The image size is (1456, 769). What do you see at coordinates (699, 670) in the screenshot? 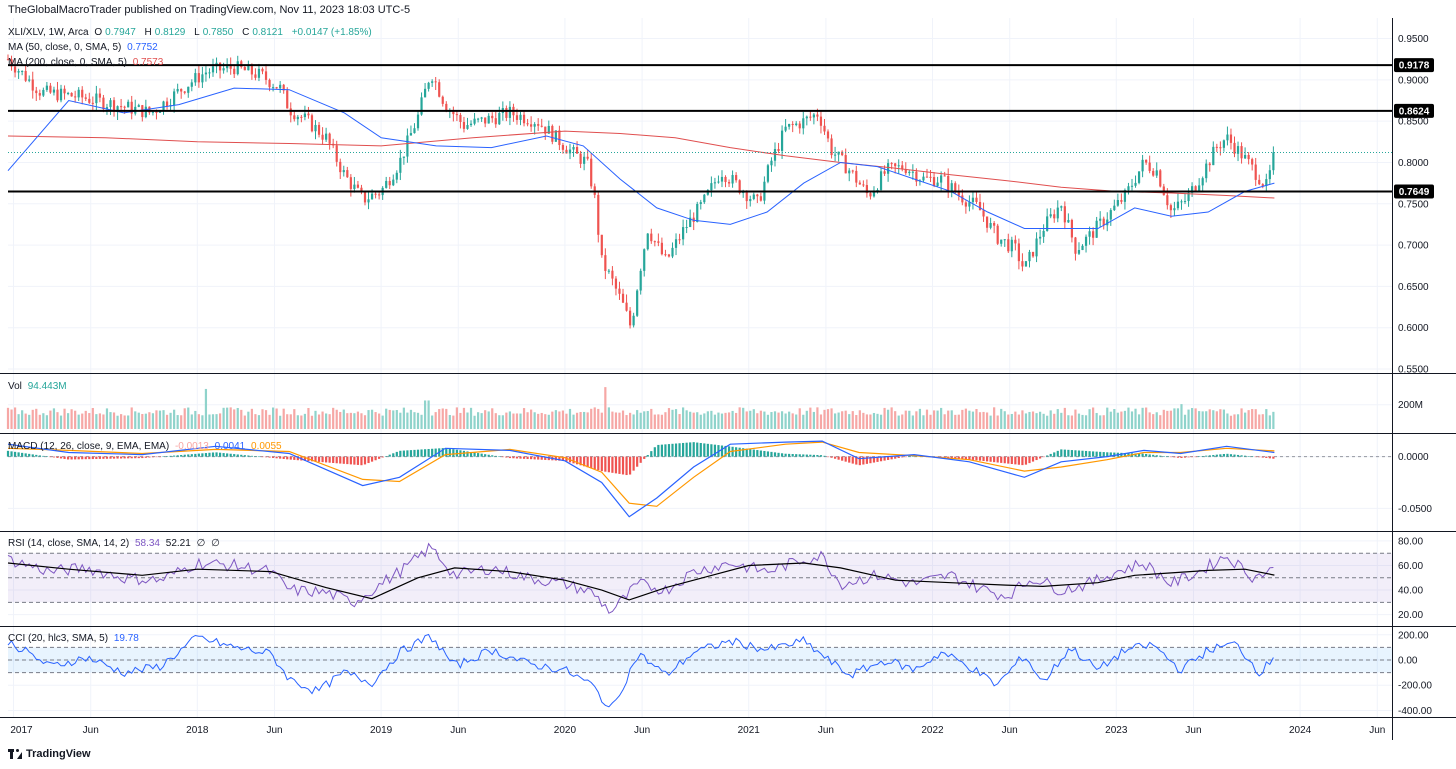
I see `cci-pane` at bounding box center [699, 670].